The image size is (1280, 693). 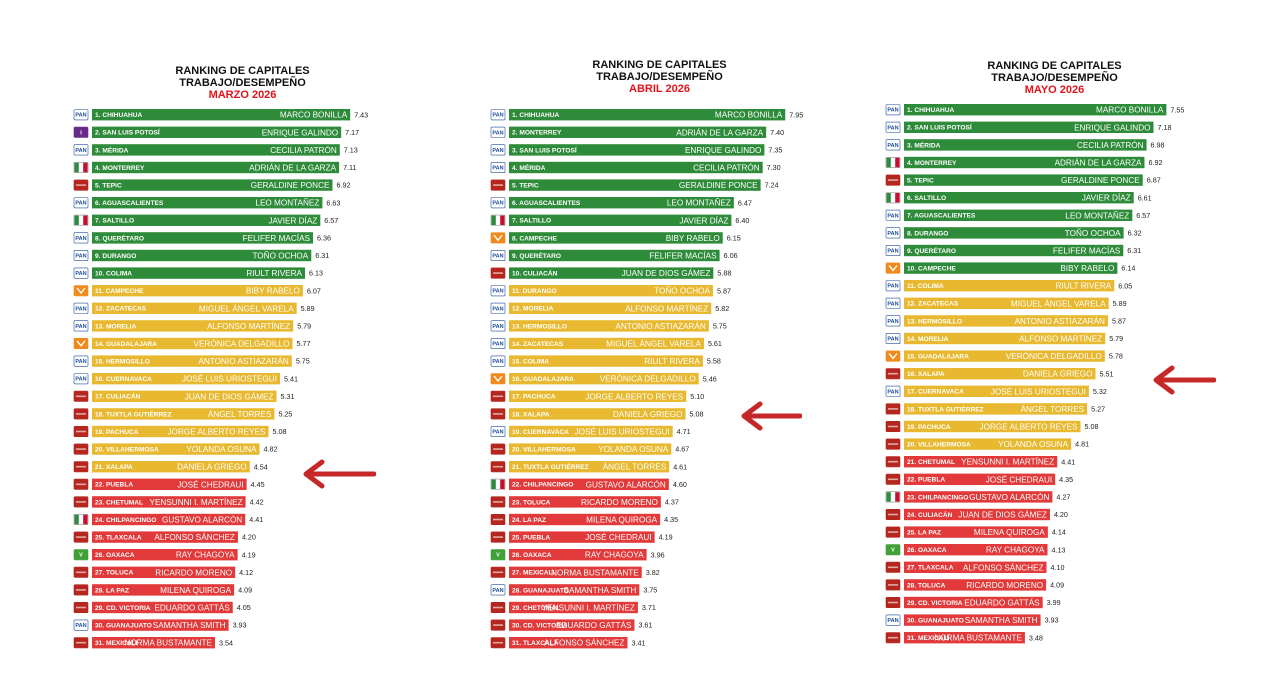 What do you see at coordinates (1001, 620) in the screenshot?
I see `bar-mayor-label: SAMANTHA SMITH` at bounding box center [1001, 620].